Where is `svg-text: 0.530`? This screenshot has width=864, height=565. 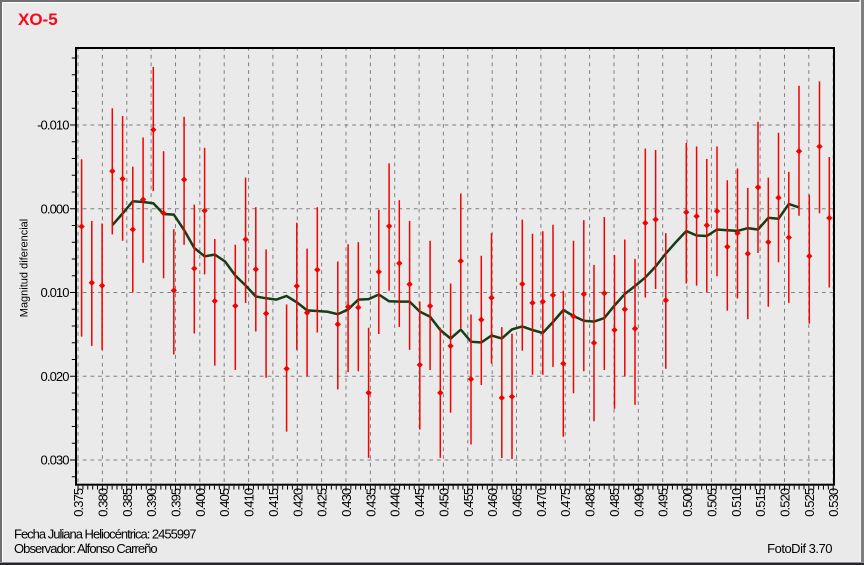 svg-text: 0.530 is located at coordinates (833, 502).